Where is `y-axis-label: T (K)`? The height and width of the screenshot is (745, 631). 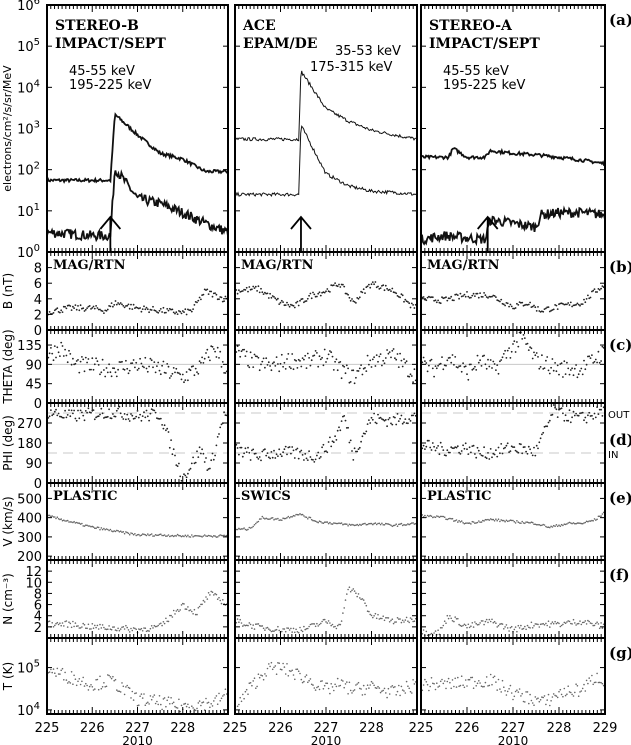
y-axis-label: T (K) is located at coordinates (8, 676).